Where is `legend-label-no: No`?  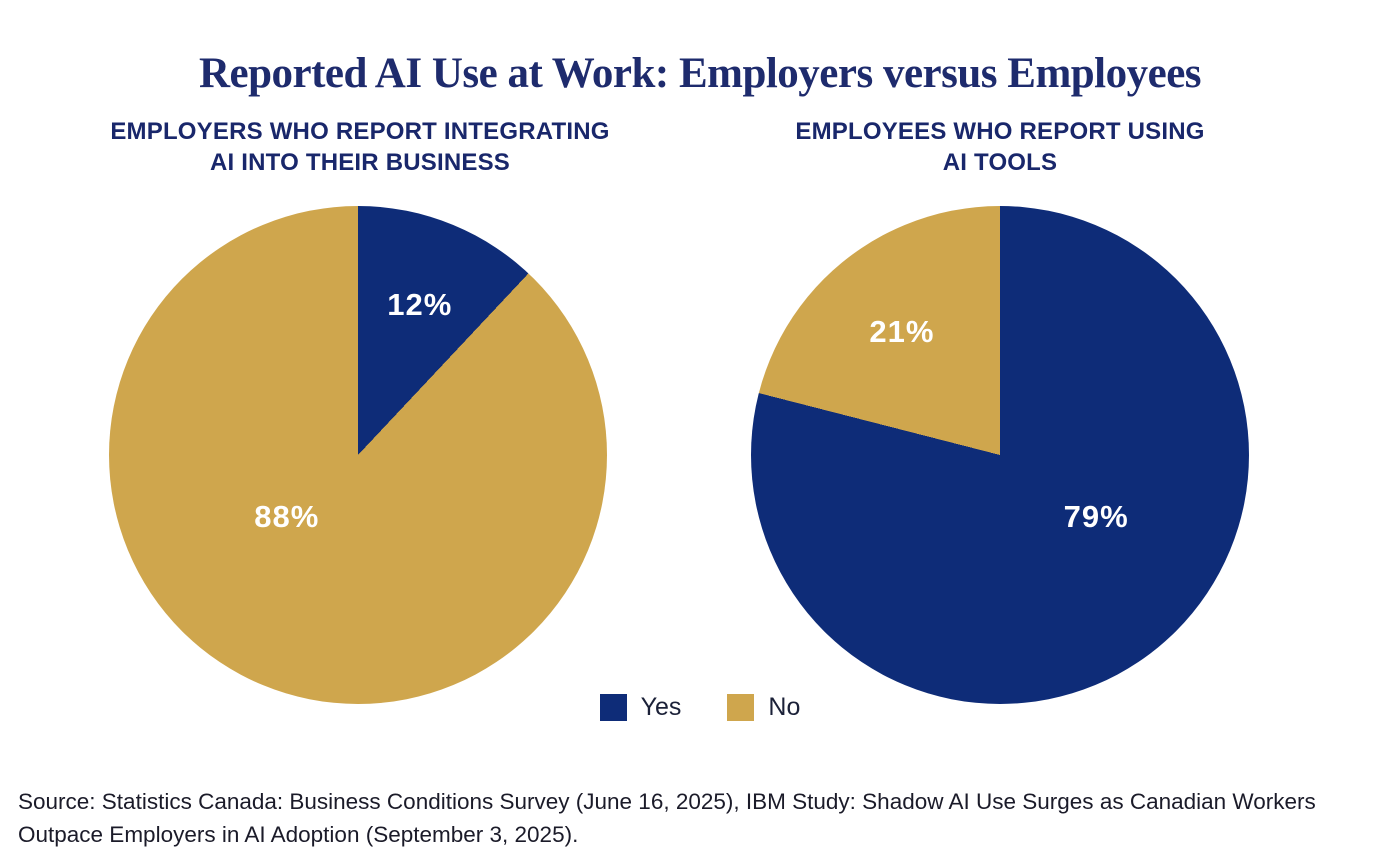 legend-label-no: No is located at coordinates (784, 707).